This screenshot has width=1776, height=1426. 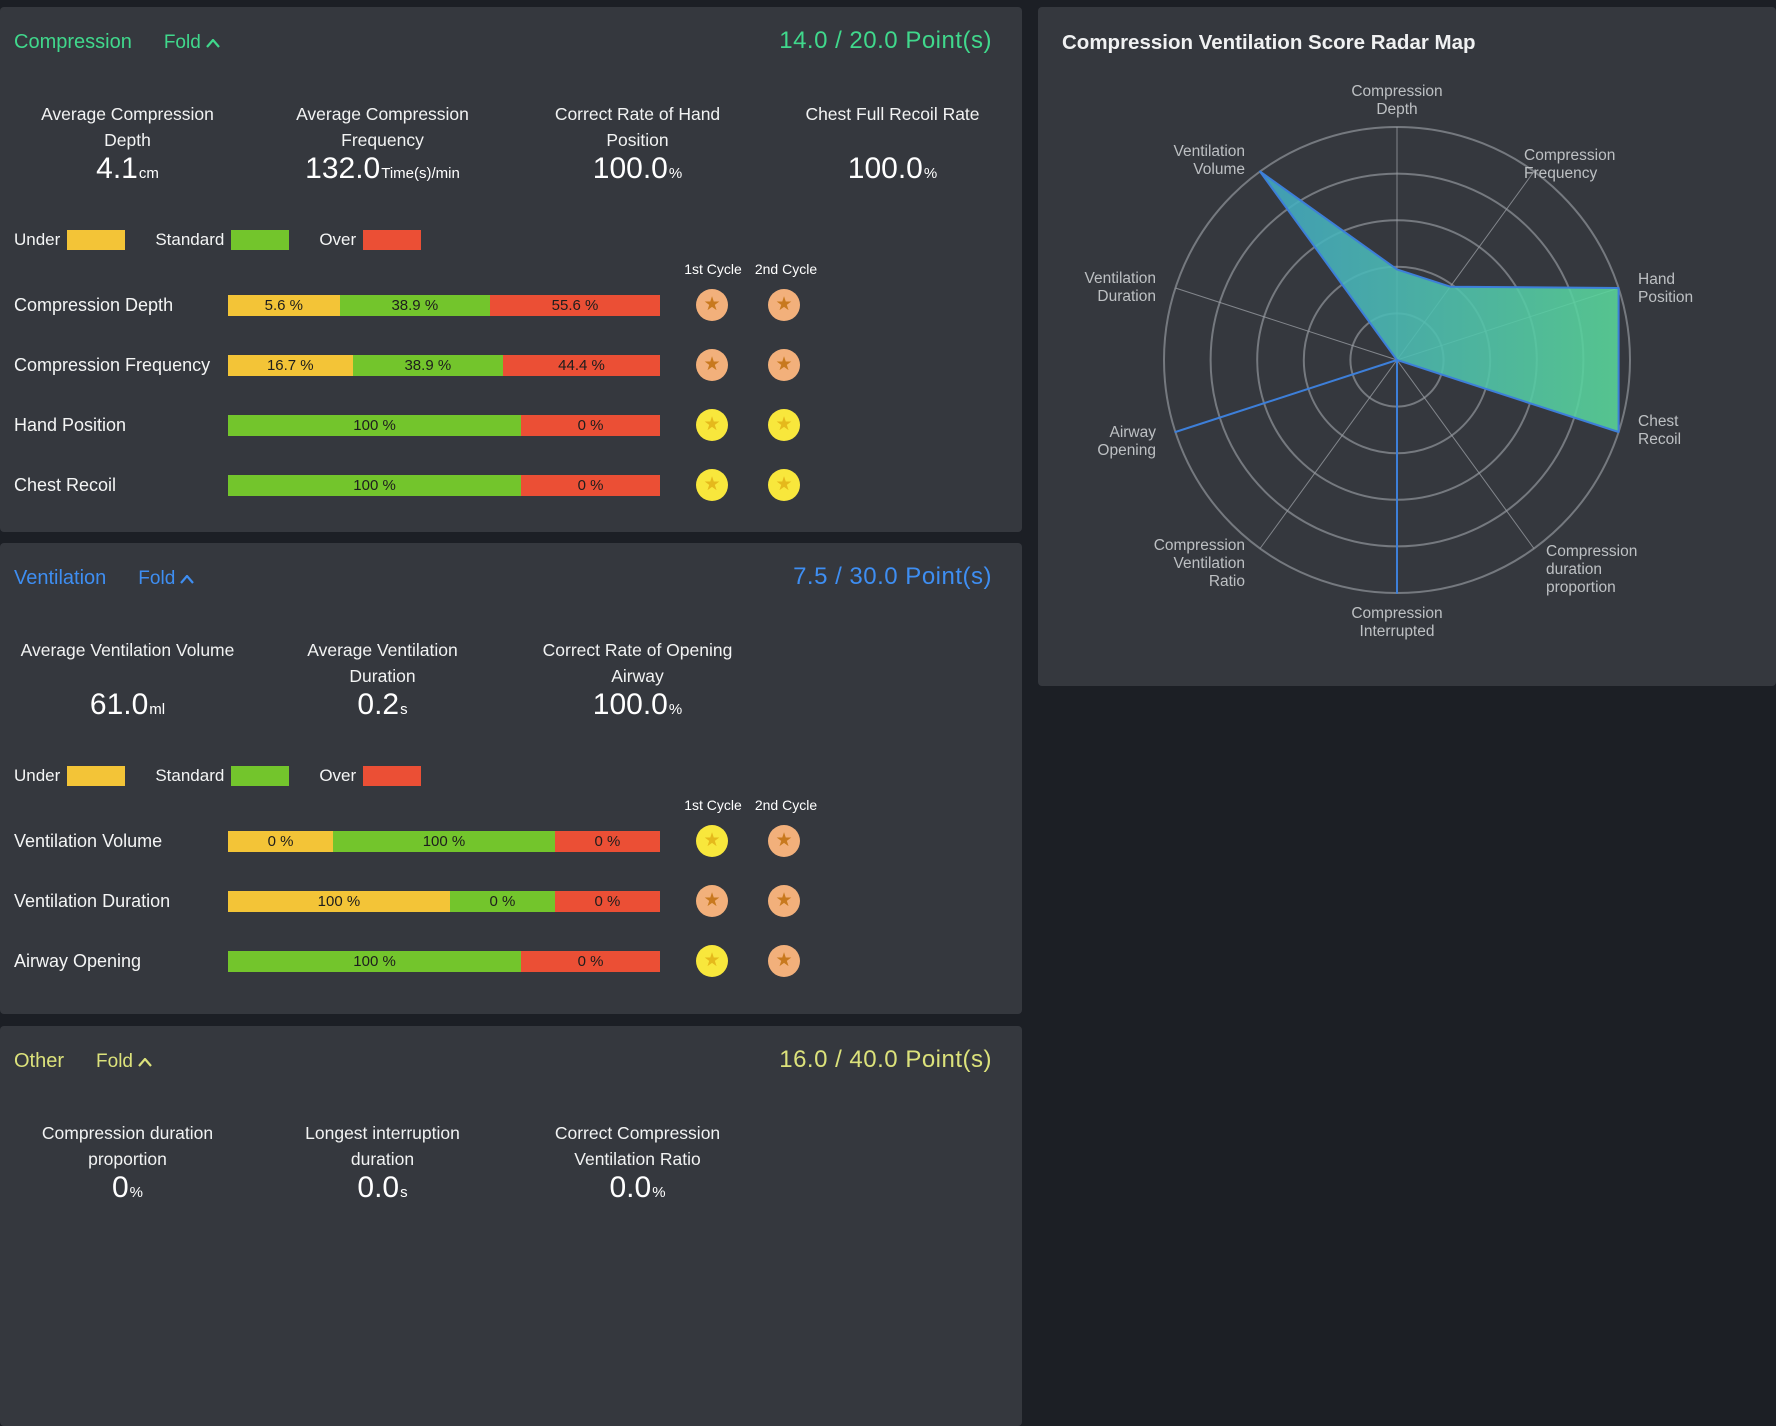 What do you see at coordinates (114, 1061) in the screenshot?
I see `other-fold-label: Fold` at bounding box center [114, 1061].